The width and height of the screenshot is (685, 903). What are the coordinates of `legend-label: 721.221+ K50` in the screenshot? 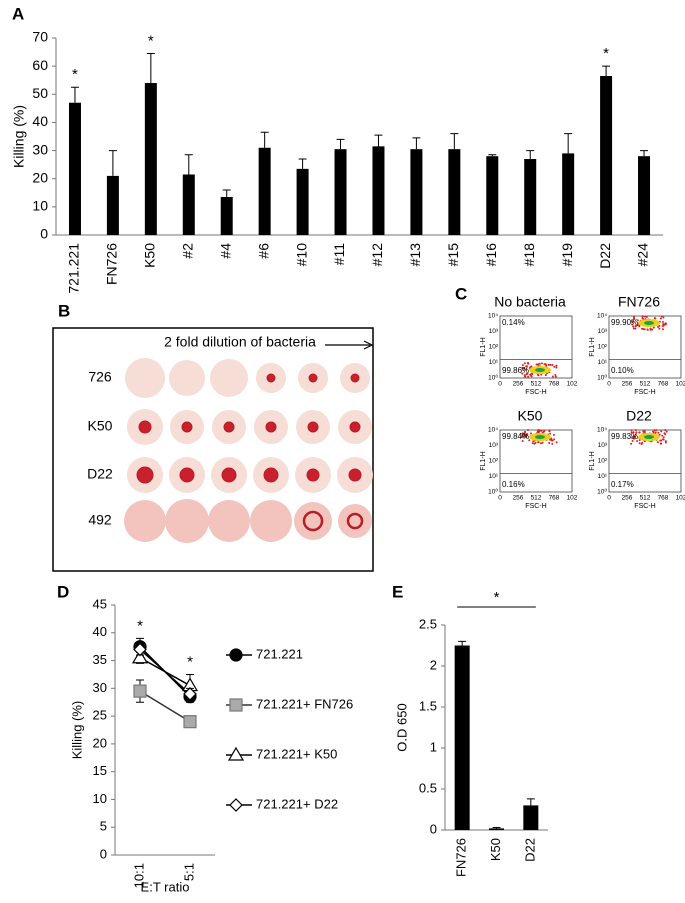 It's located at (296, 753).